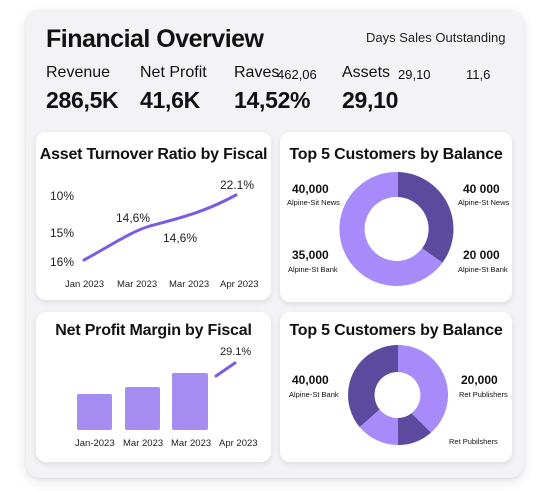 This screenshot has height=491, width=533. What do you see at coordinates (62, 262) in the screenshot?
I see `y-tick-label: 16%` at bounding box center [62, 262].